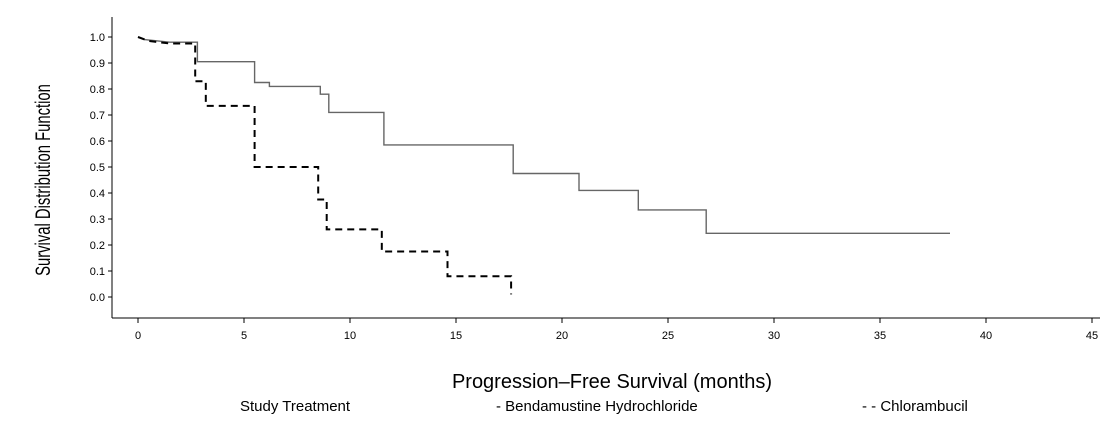  What do you see at coordinates (350, 336) in the screenshot?
I see `x-tick-label: 10` at bounding box center [350, 336].